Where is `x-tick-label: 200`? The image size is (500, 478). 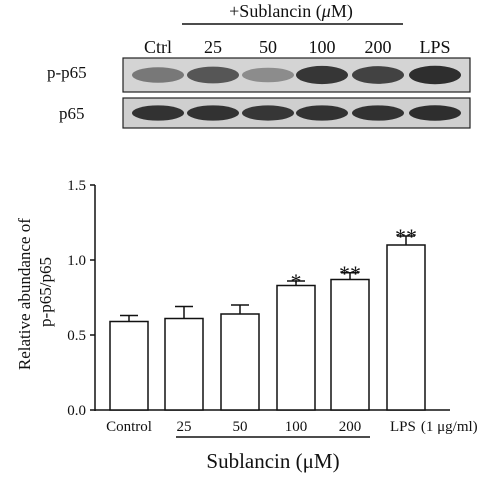 x-tick-label: 200 is located at coordinates (350, 427).